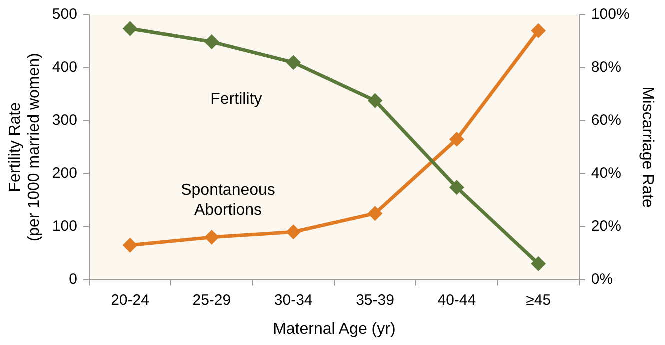  I want to click on y-tick-label: 500, so click(65, 15).